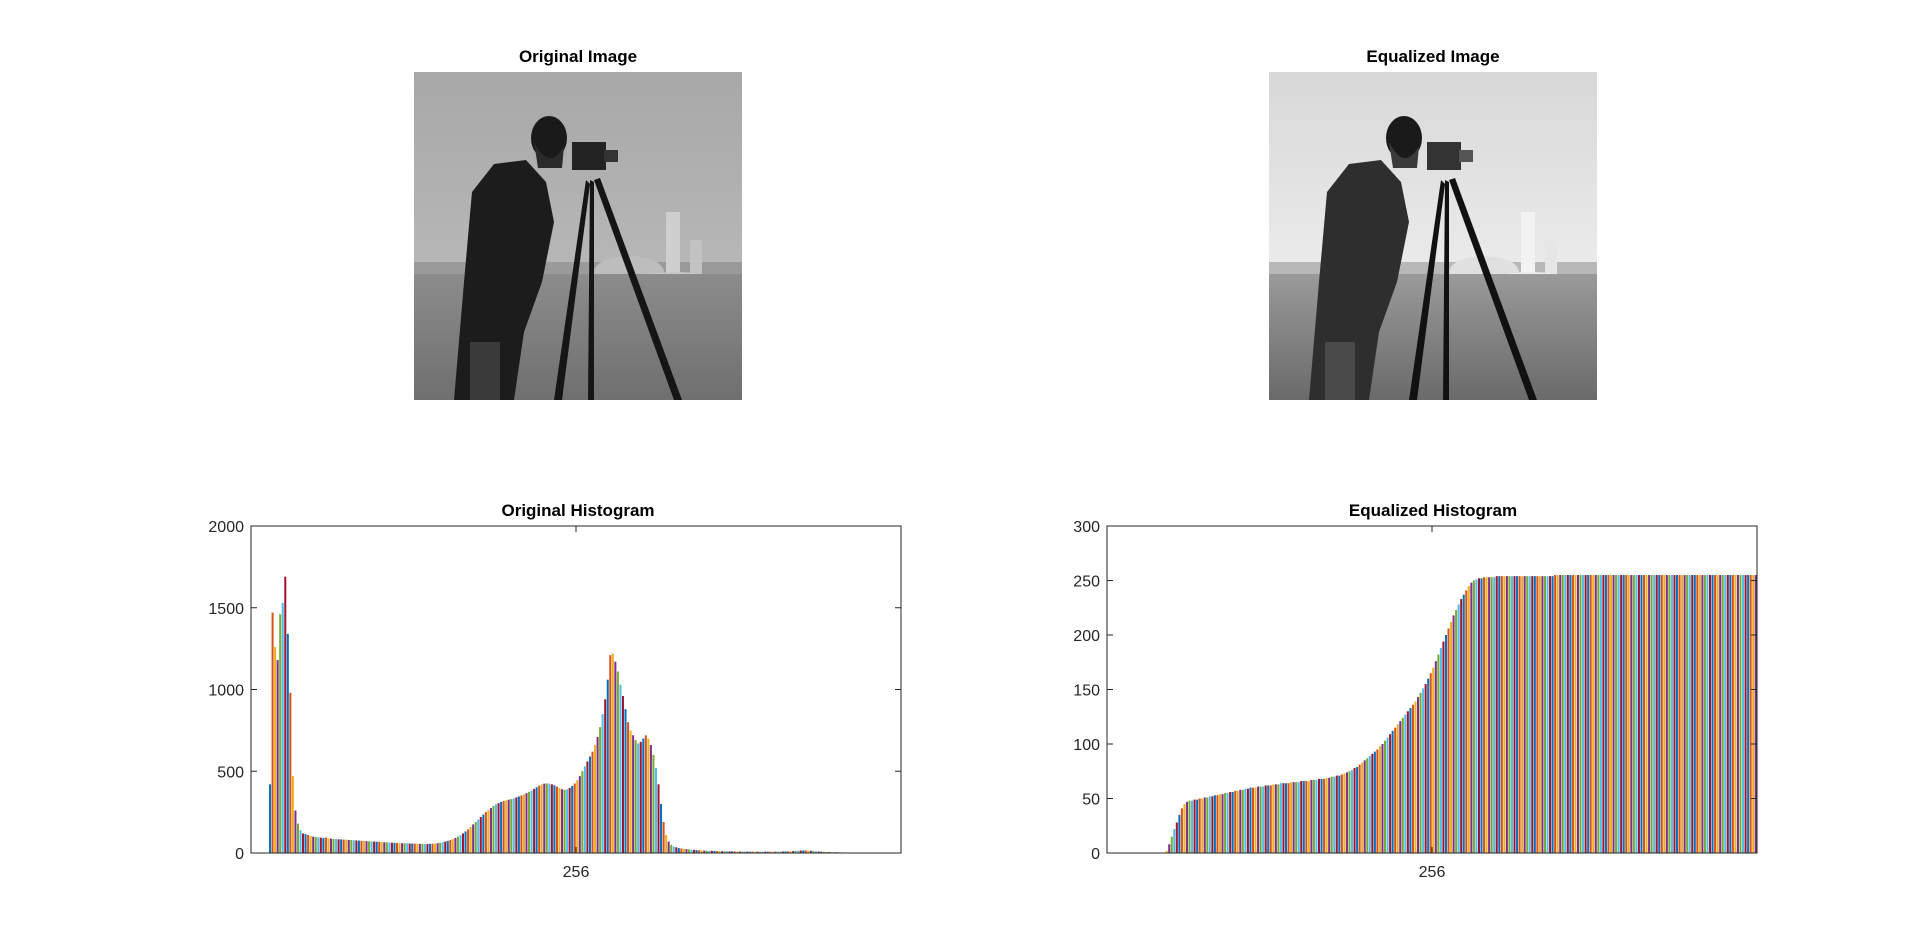 The image size is (1920, 948). What do you see at coordinates (1091, 800) in the screenshot?
I see `equalized-histogram-ytick-label: 50` at bounding box center [1091, 800].